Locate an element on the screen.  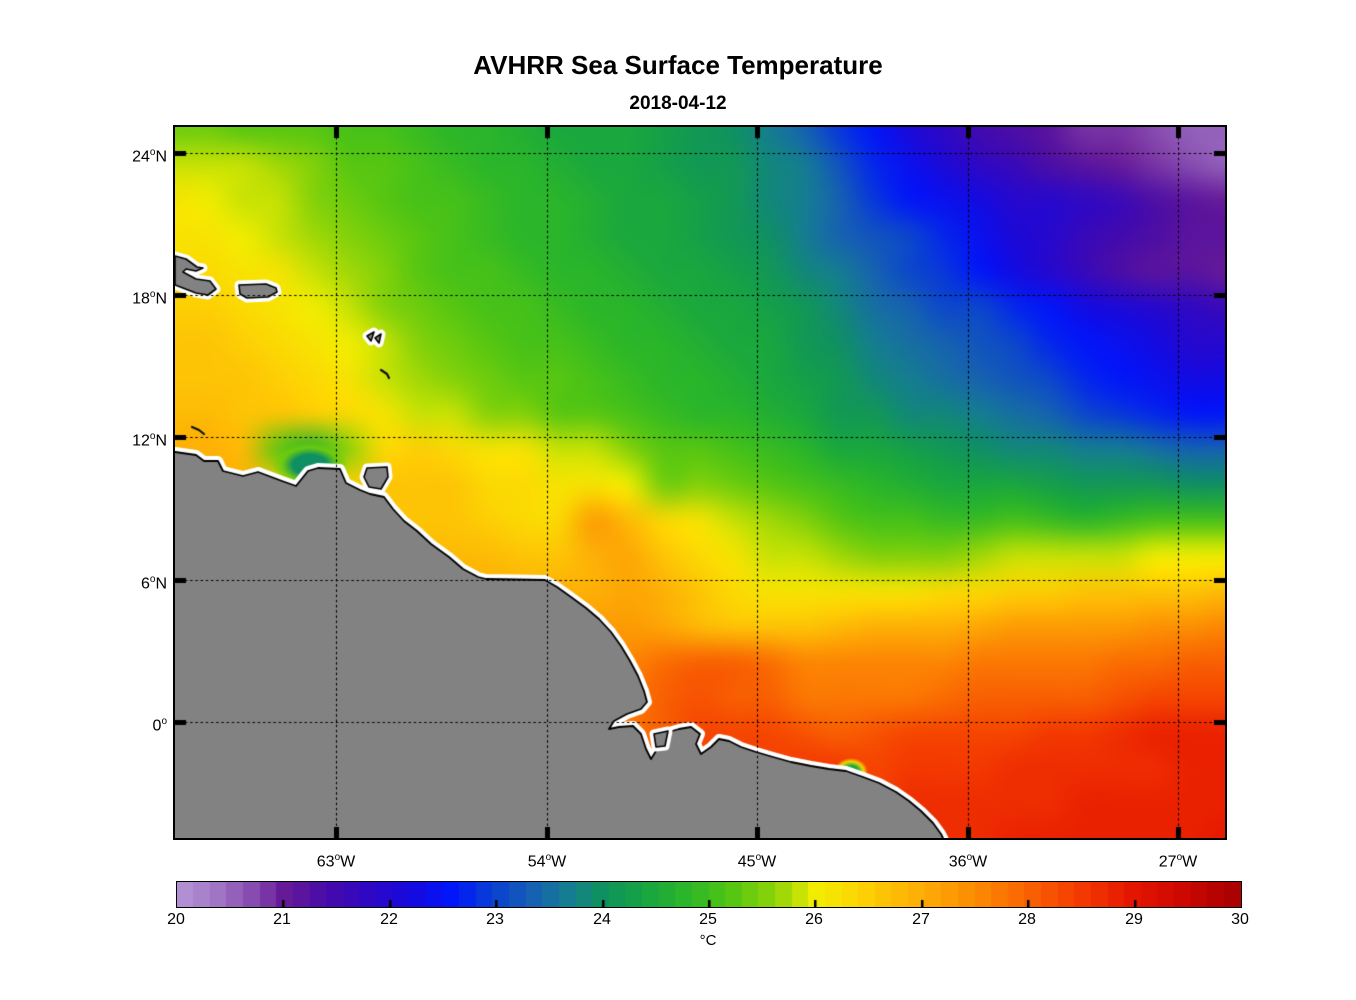
x-axis-tick-label: 36oW is located at coordinates (968, 861).